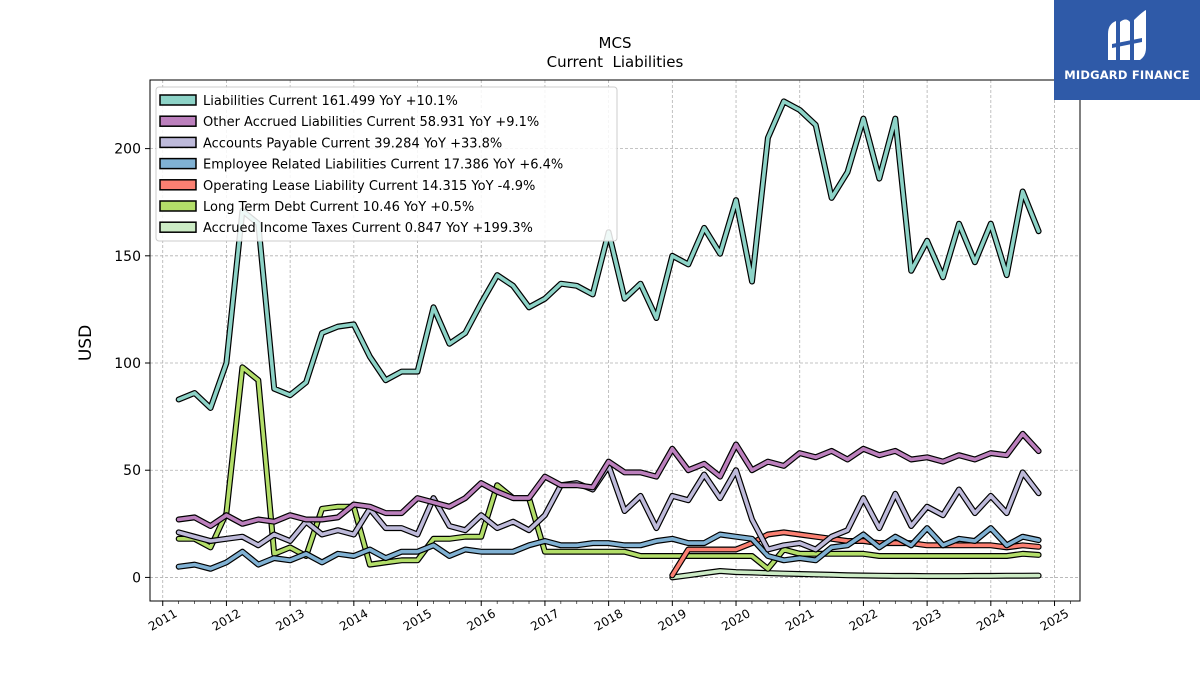  I want to click on x-tick-label: 2017, so click(544, 619).